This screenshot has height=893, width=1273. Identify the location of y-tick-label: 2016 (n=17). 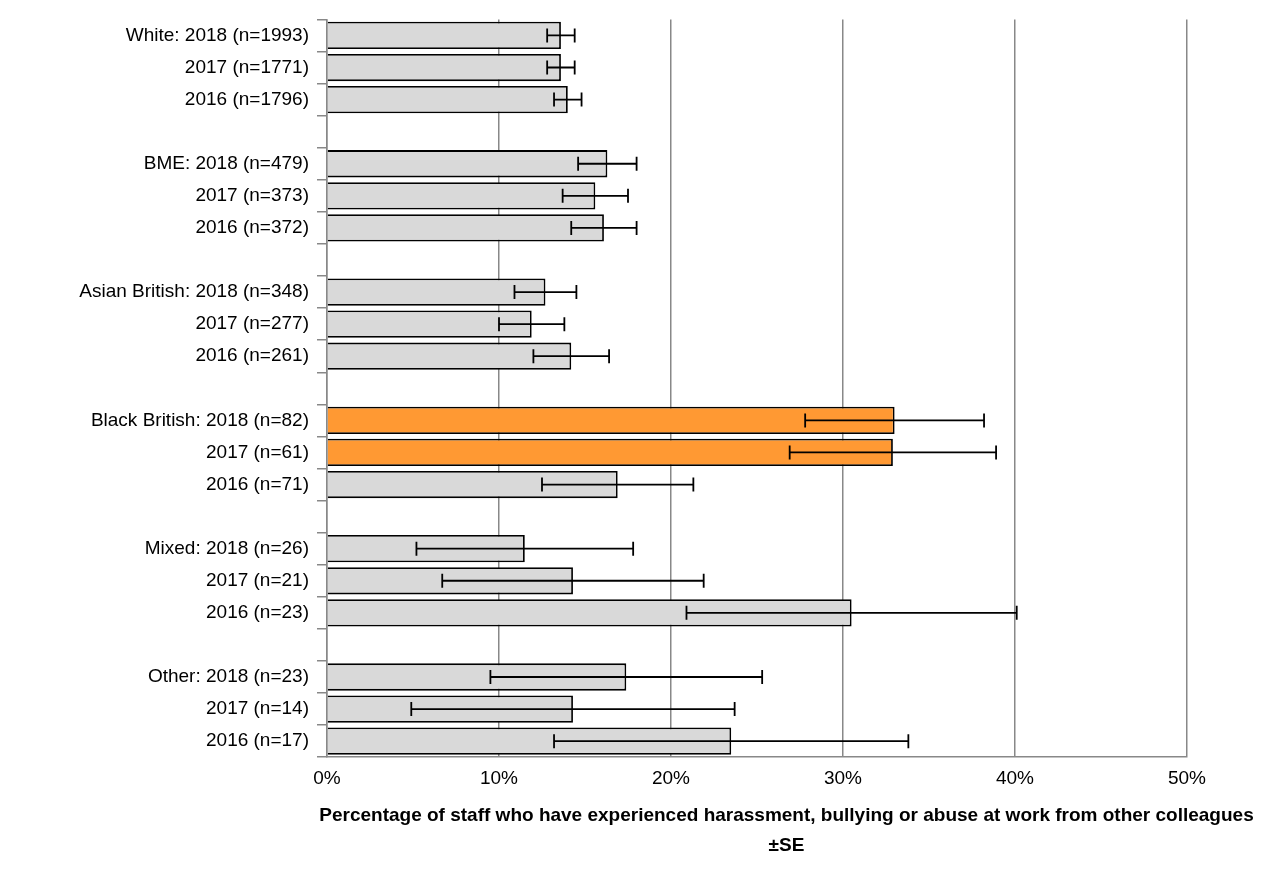
(257, 740).